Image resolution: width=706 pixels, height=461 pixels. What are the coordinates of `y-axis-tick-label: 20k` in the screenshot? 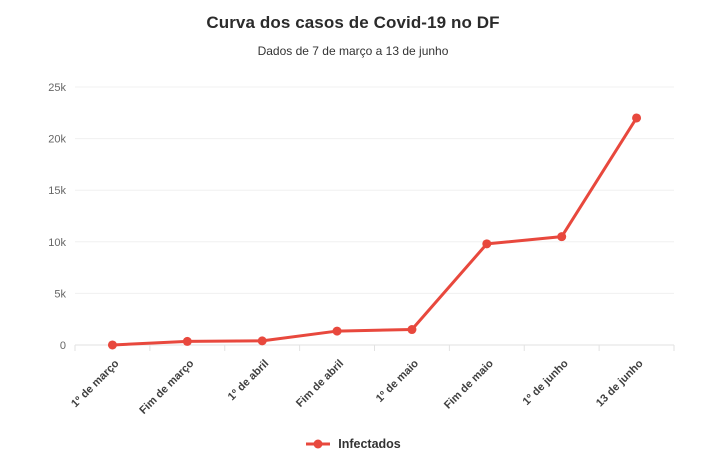 It's located at (57, 140).